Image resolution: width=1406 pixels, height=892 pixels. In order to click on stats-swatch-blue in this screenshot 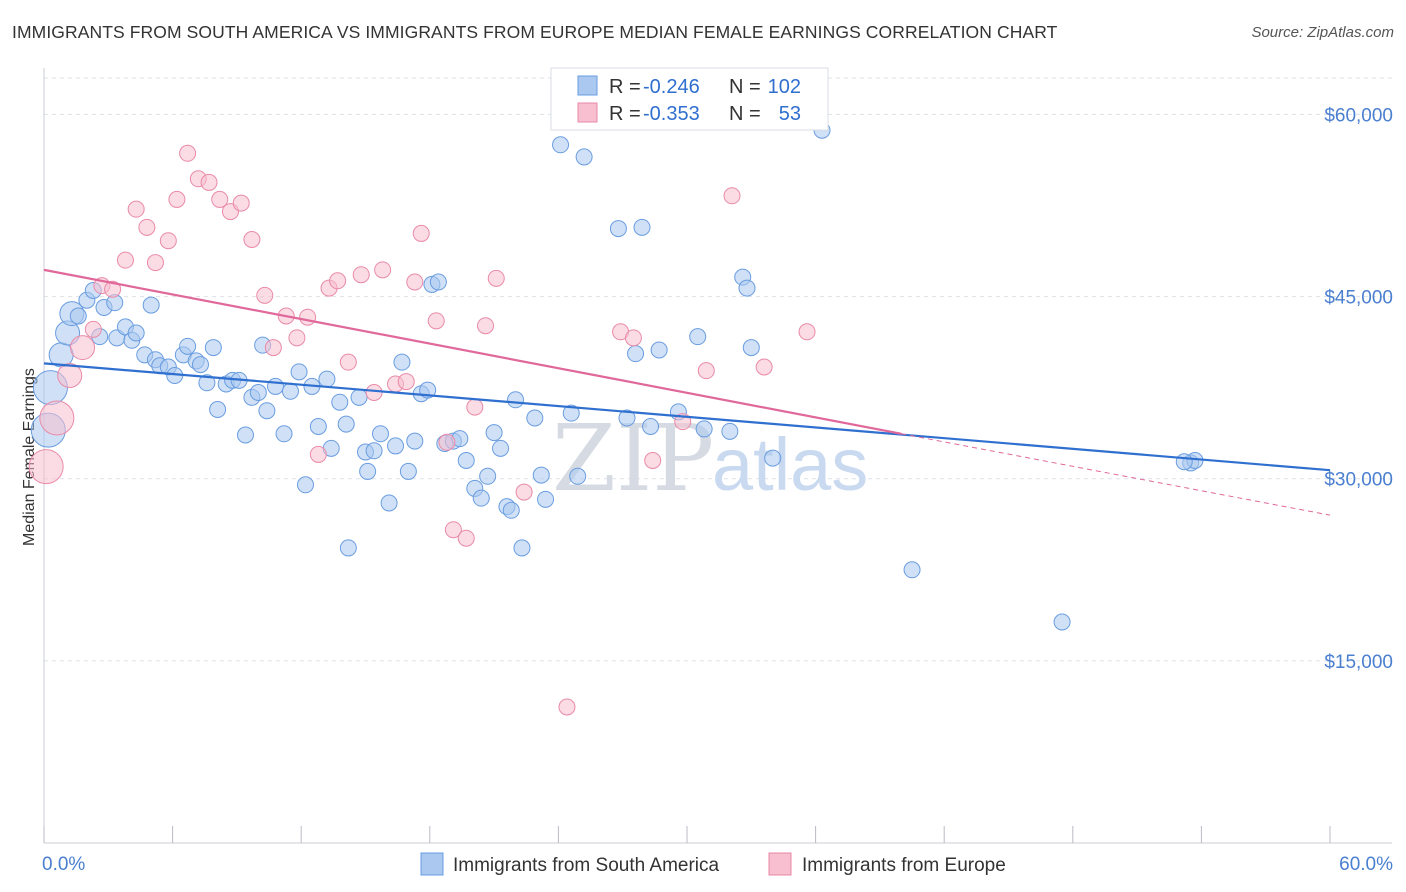, I will do `click(587, 85)`.